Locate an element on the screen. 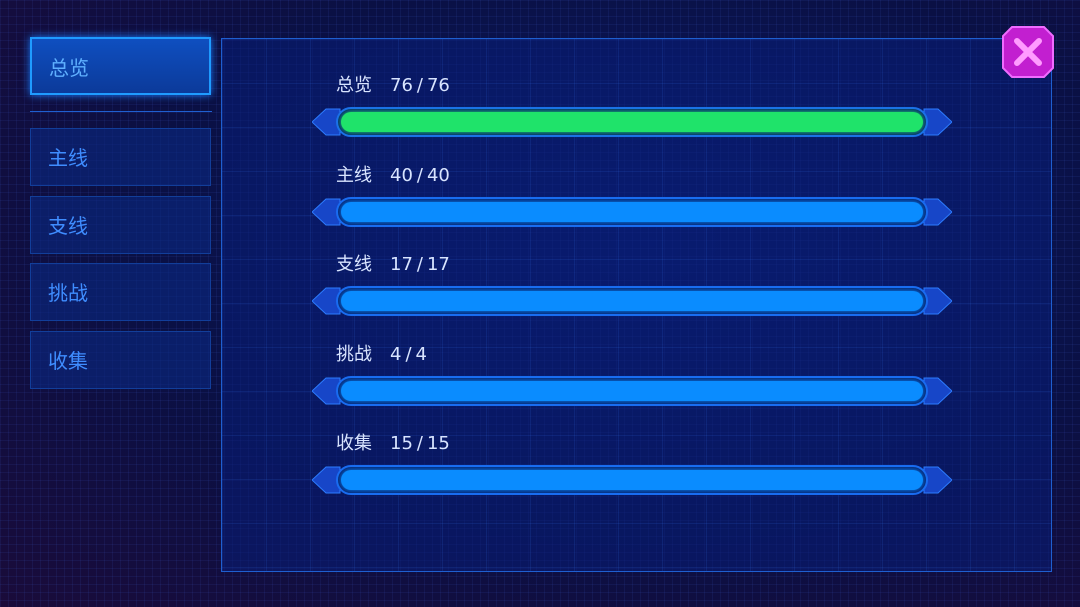 The height and width of the screenshot is (607, 1080). total-count: 76 is located at coordinates (438, 85).